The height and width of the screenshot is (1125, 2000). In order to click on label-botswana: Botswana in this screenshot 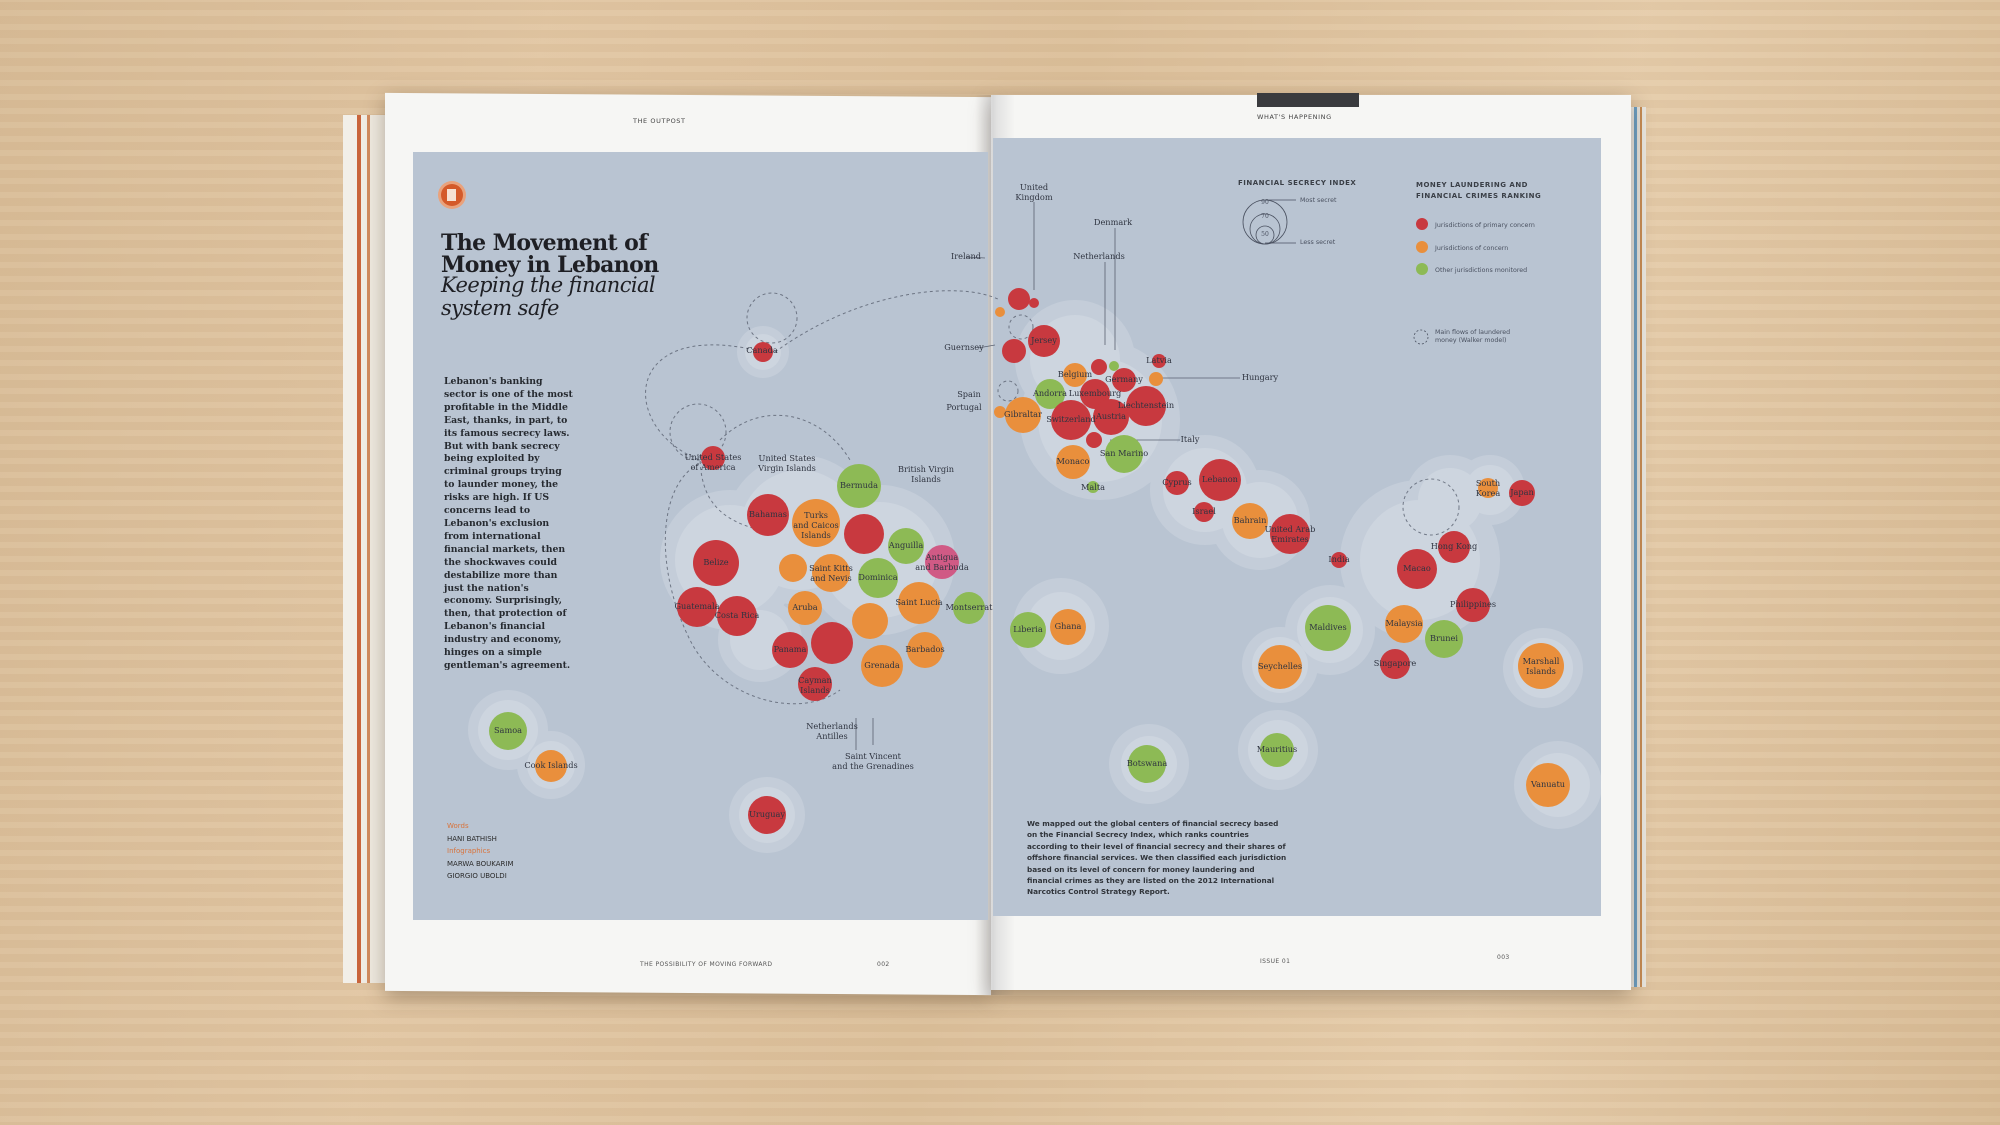, I will do `click(1147, 763)`.